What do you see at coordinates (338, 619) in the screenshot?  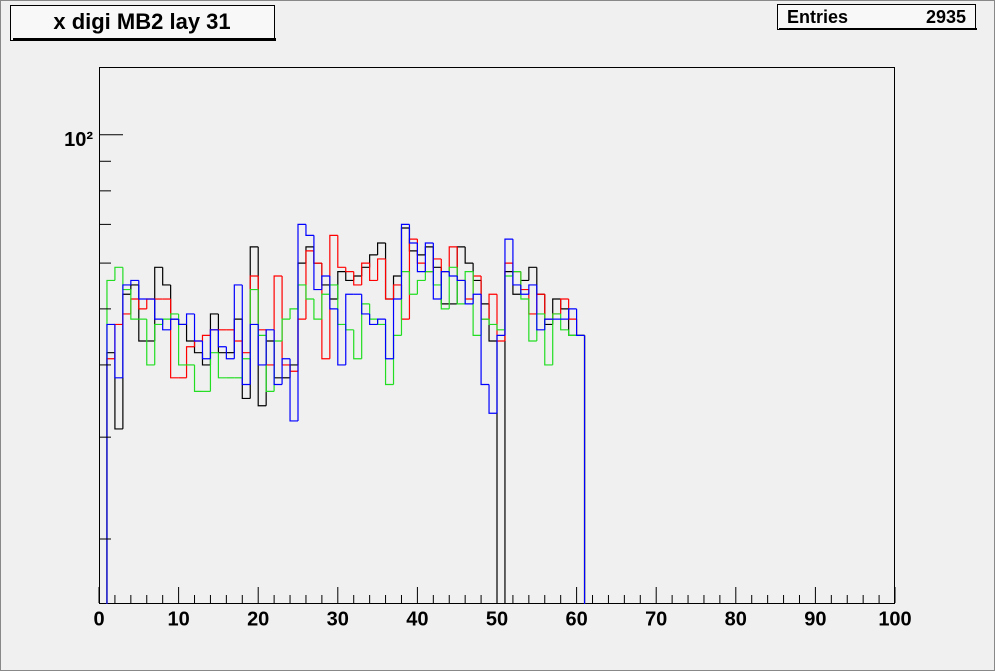 I see `x-tick-label: 30` at bounding box center [338, 619].